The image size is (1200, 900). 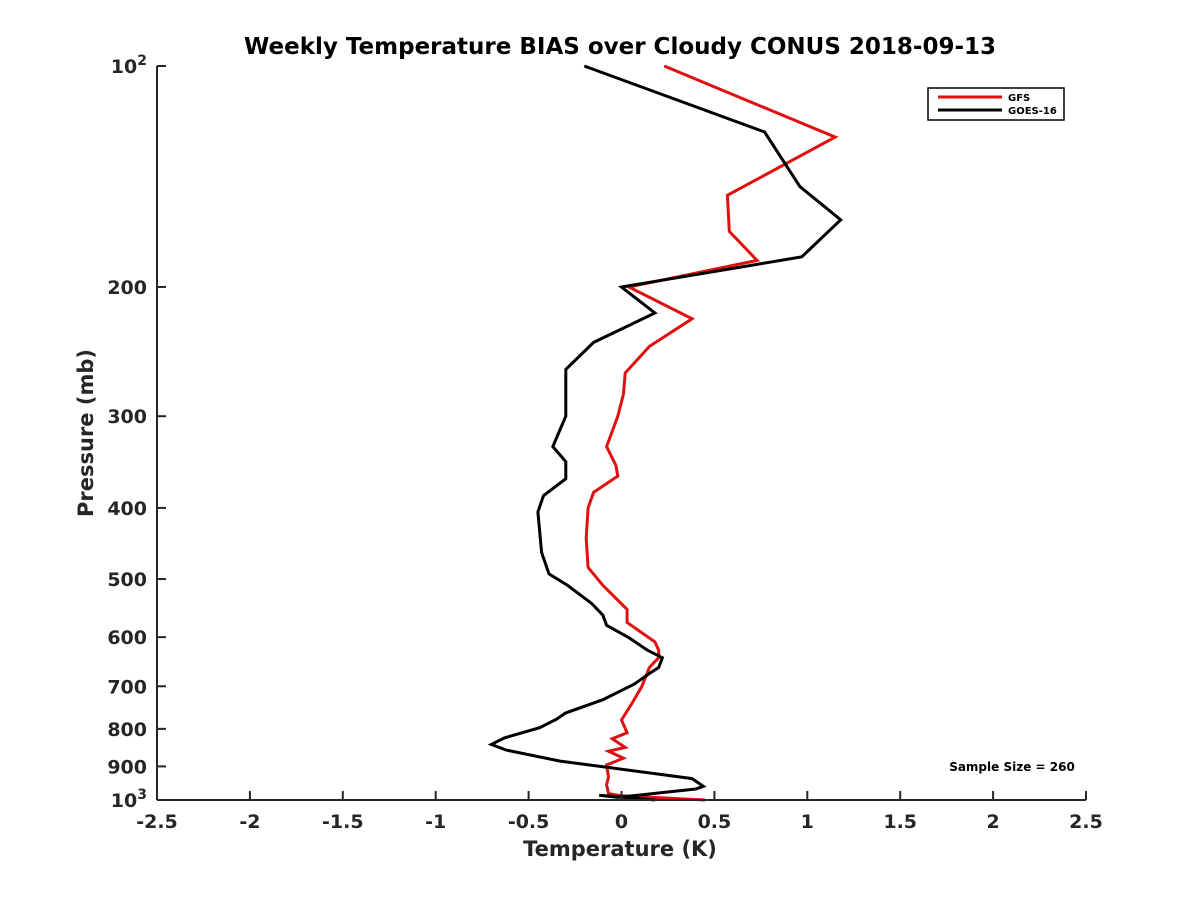 I want to click on y-tick-label: 700, so click(x=127, y=687).